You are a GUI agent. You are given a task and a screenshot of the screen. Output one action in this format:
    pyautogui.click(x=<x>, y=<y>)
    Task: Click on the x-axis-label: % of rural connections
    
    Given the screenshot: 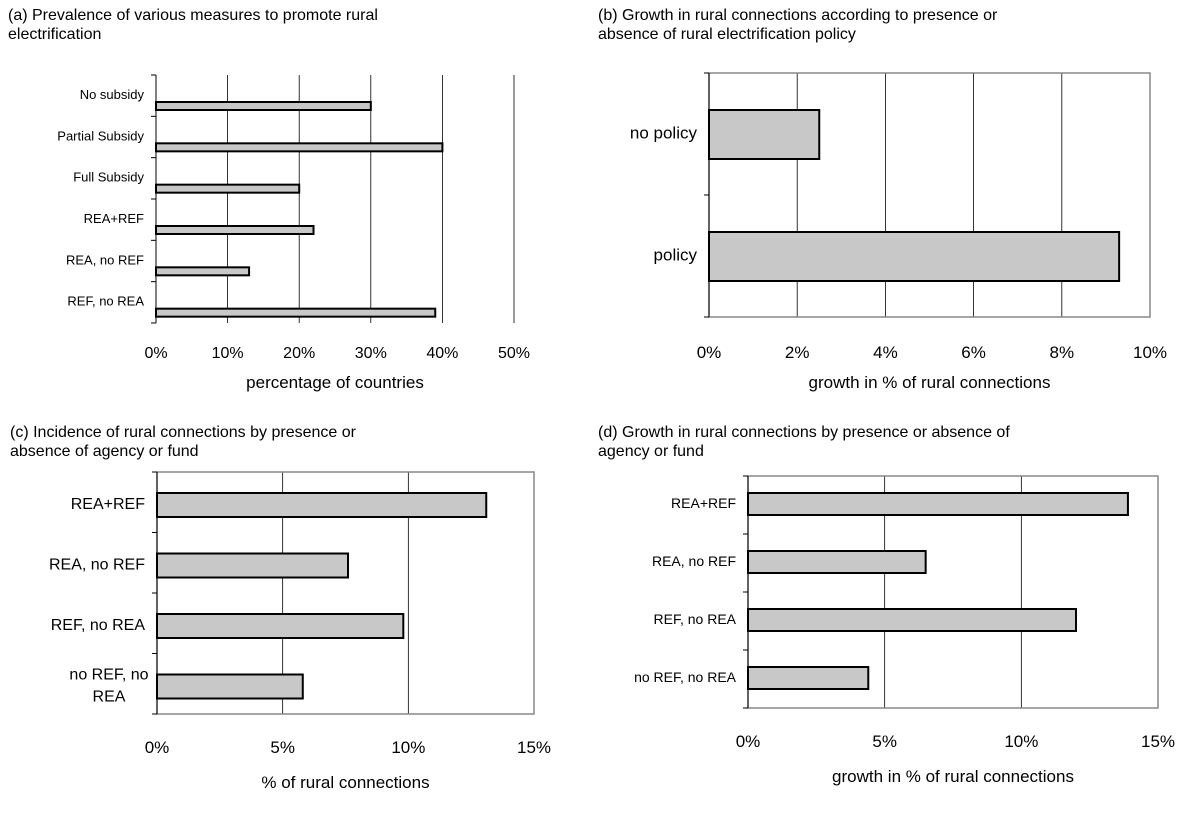 What is the action you would take?
    pyautogui.click(x=345, y=782)
    